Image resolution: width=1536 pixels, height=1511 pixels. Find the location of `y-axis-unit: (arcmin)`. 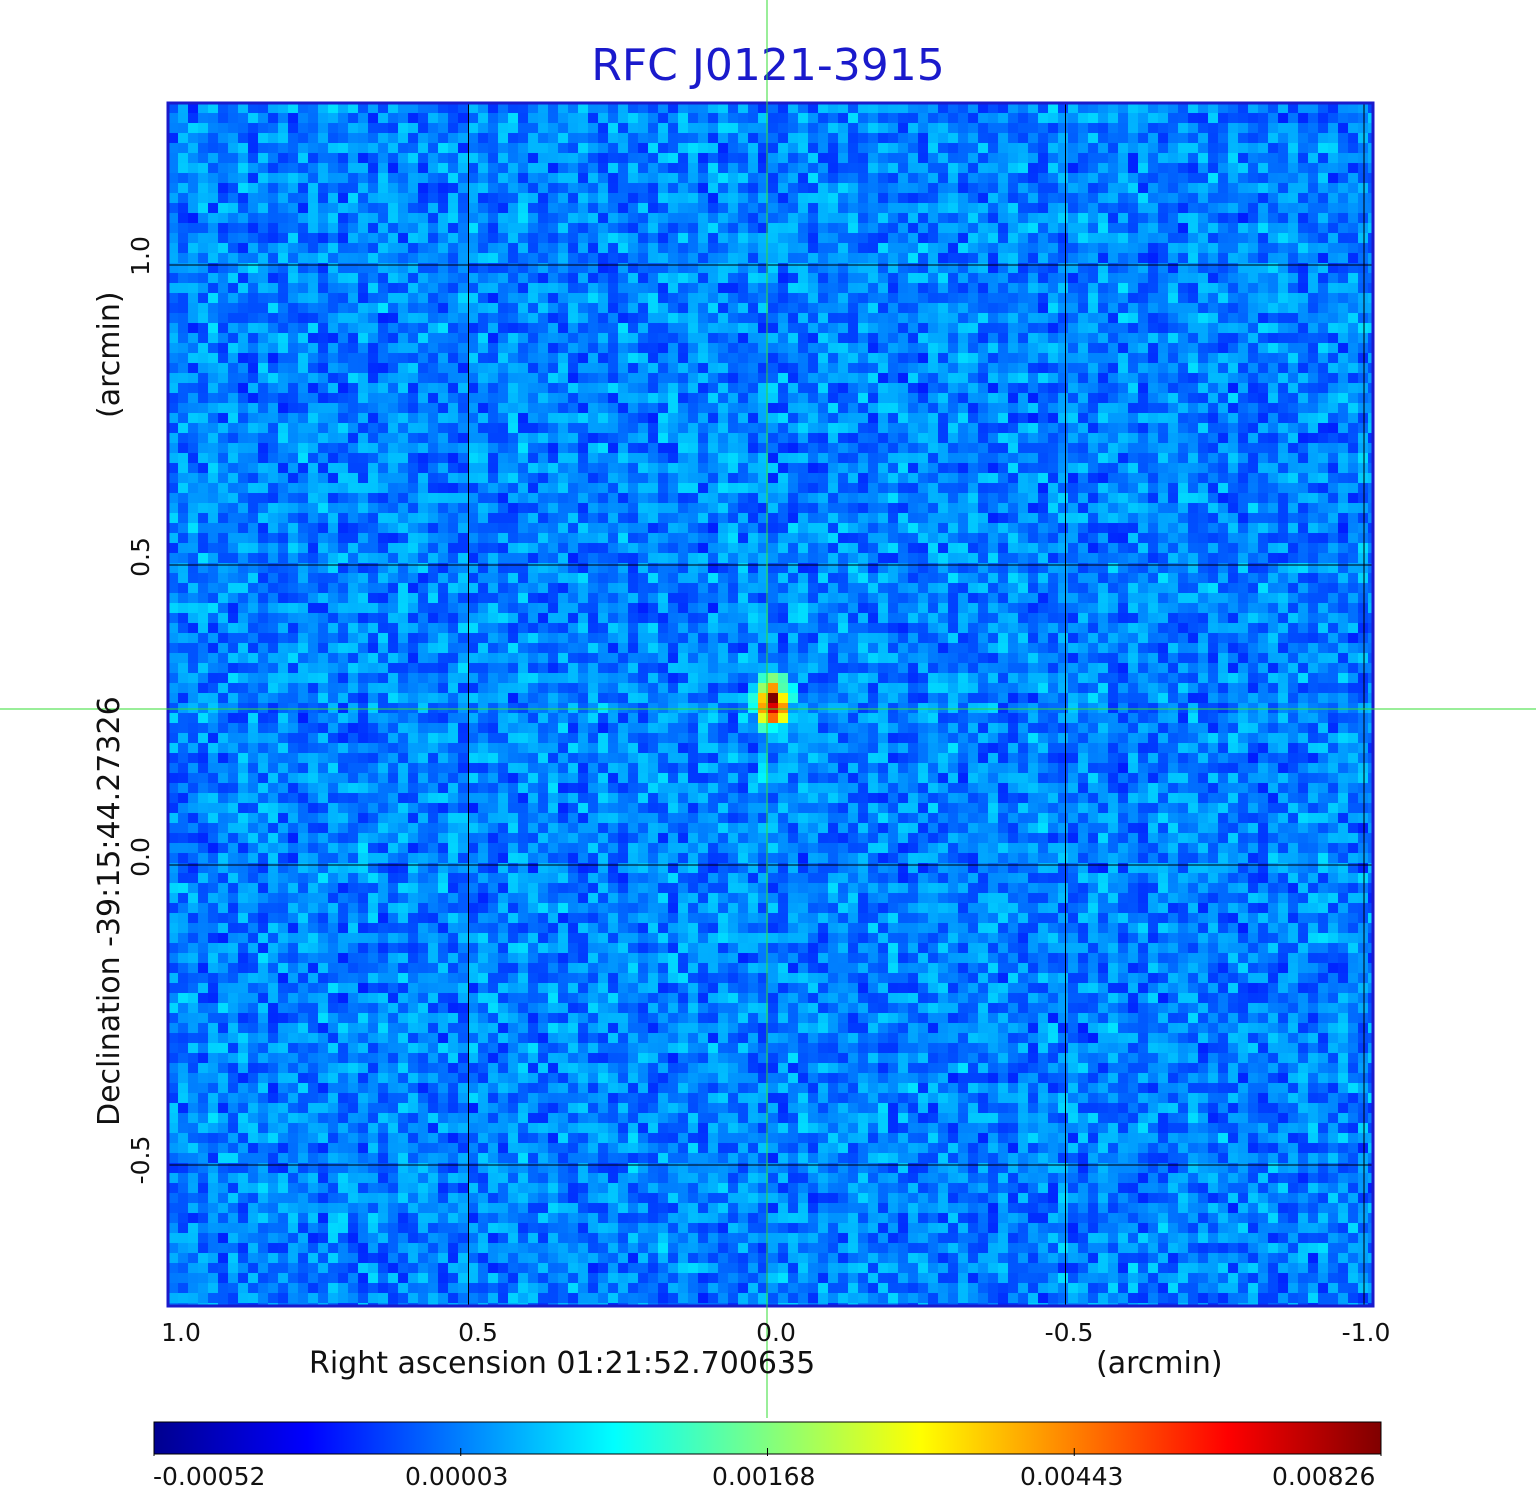

y-axis-unit: (arcmin) is located at coordinates (109, 354).